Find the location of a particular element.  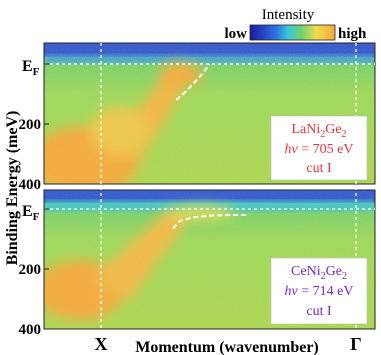

y-tick-label-400-bottom: 400 is located at coordinates (30, 330).